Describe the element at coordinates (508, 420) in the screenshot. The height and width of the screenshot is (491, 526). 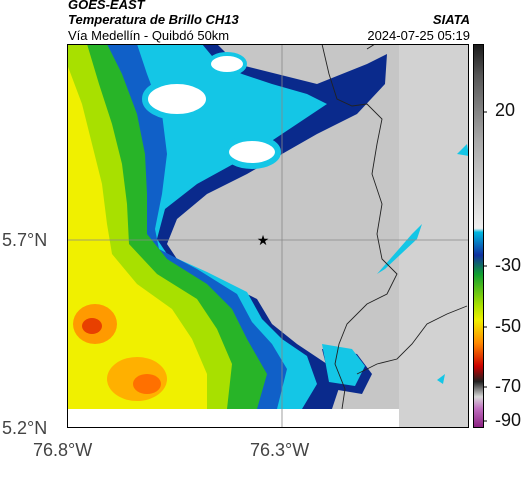
I see `colorbar-tick: -90` at that location.